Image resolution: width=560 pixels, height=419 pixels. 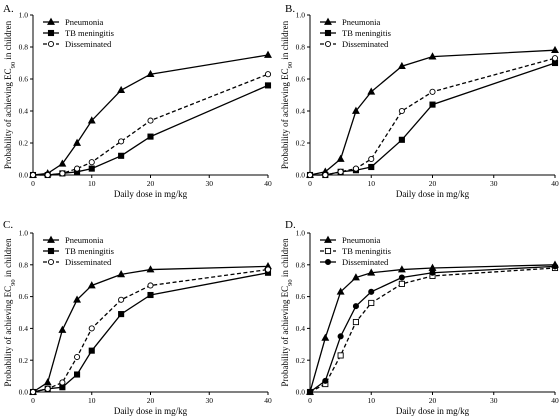 I want to click on panel-label: D., so click(x=290, y=225).